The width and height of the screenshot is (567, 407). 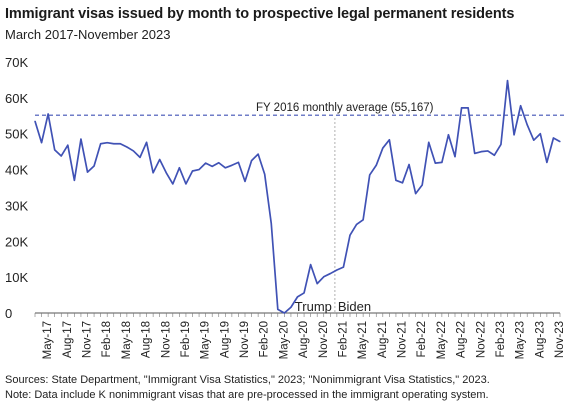 I want to click on divider-left-label: Trump, so click(x=313, y=306).